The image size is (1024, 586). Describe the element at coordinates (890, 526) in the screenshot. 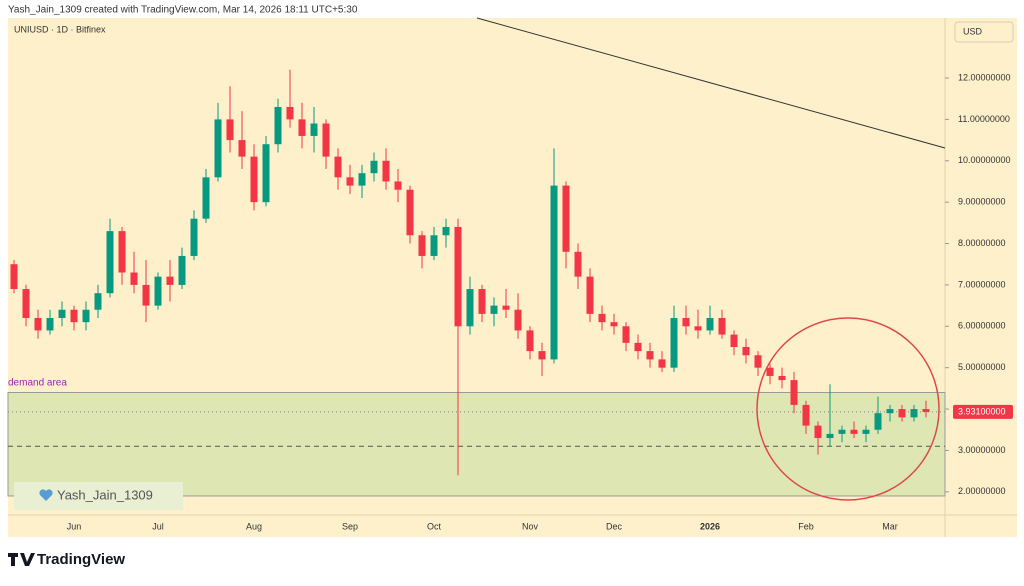

I see `x-tick-label: Mar` at that location.